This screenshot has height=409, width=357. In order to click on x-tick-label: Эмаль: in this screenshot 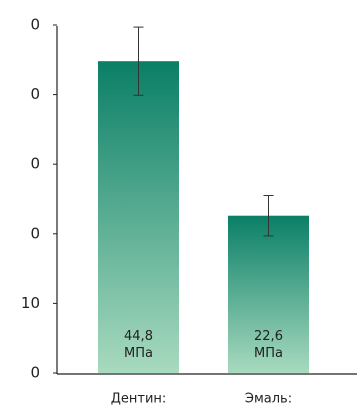, I will do `click(268, 399)`.